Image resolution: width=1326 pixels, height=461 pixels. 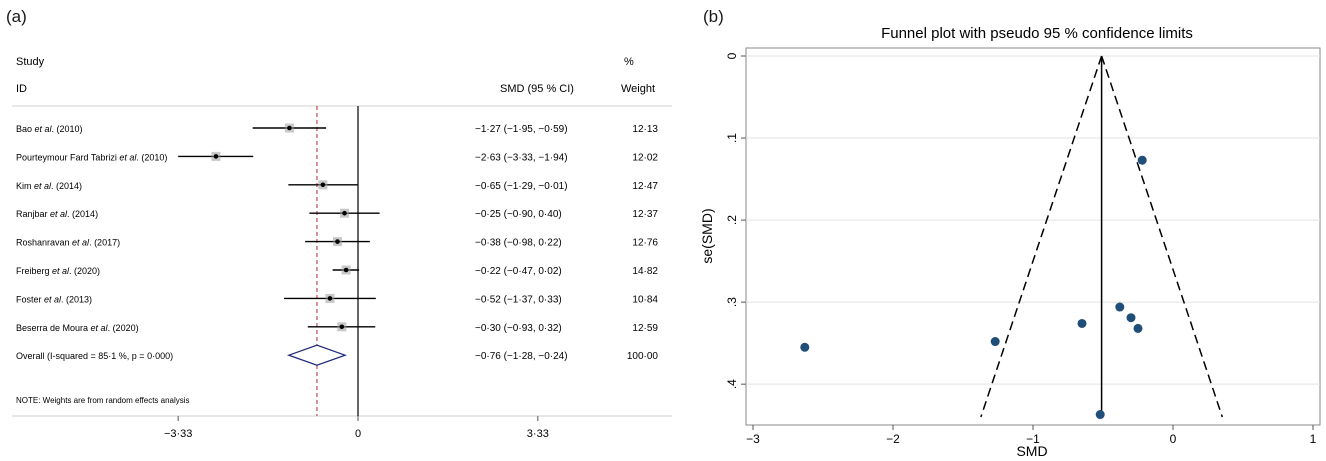 I want to click on study-label: Beserra de Moura et al. (2020), so click(x=77, y=328).